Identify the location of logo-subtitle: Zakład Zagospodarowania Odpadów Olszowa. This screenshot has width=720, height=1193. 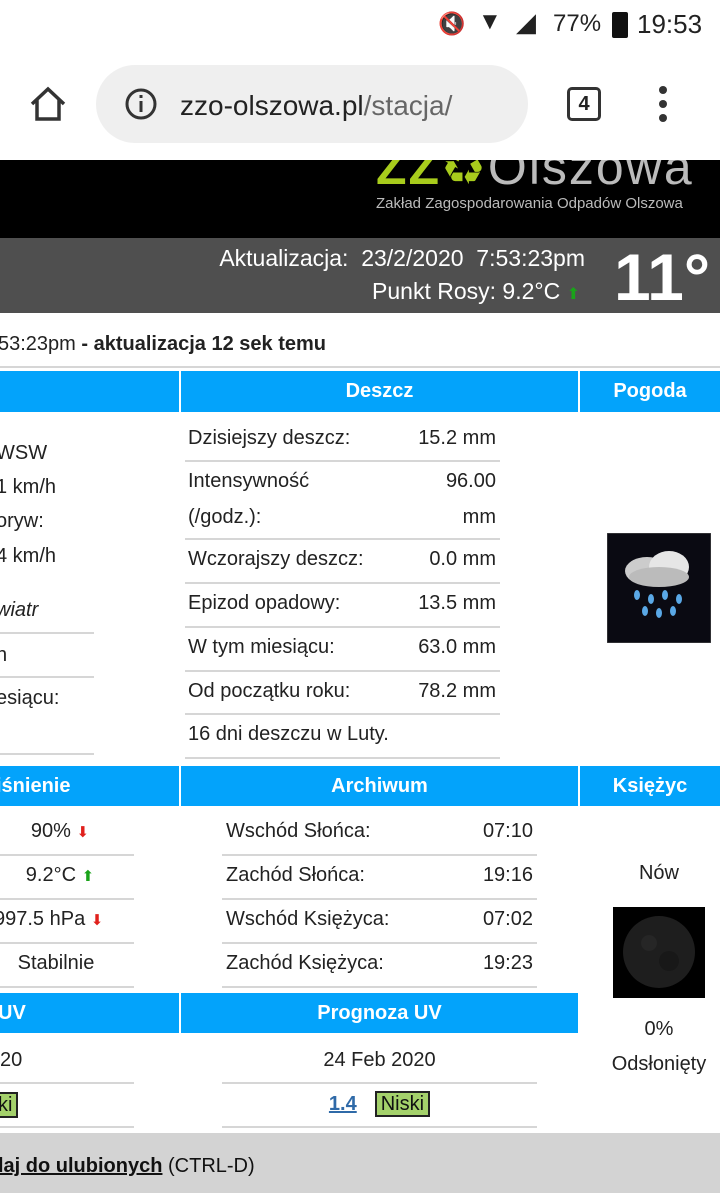
(529, 203).